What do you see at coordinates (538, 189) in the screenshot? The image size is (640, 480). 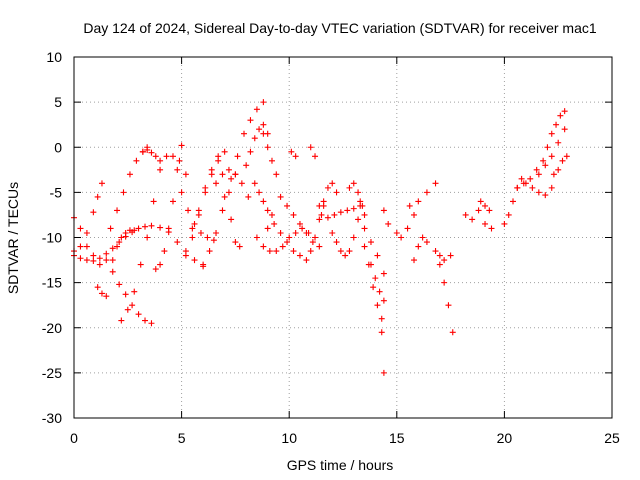 I see `series-arc-ar` at bounding box center [538, 189].